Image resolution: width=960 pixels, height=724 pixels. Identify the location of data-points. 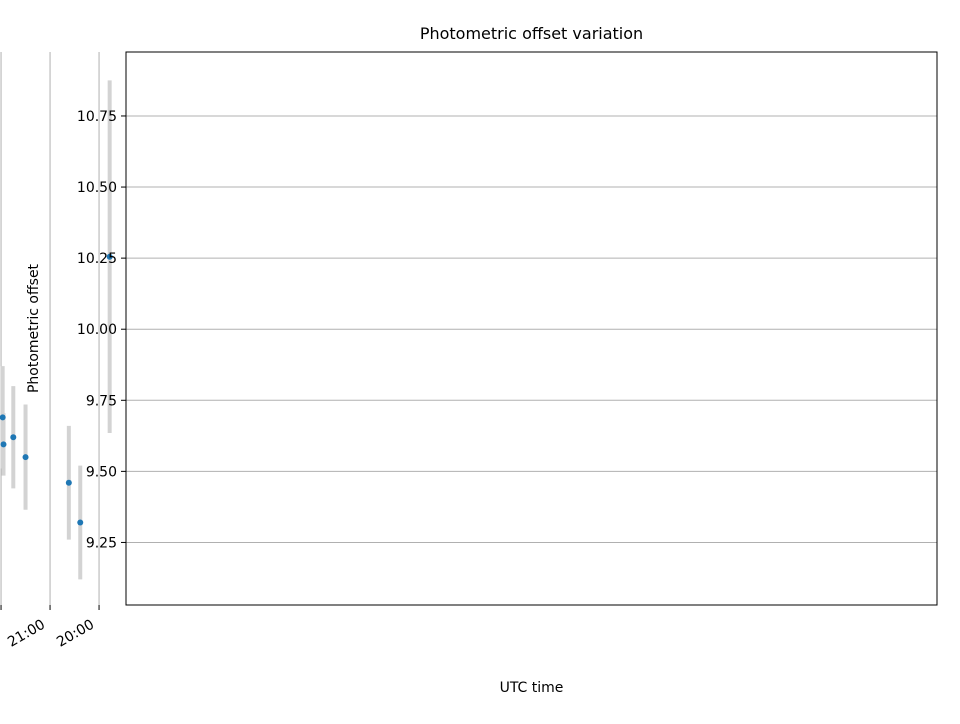
(56, 389).